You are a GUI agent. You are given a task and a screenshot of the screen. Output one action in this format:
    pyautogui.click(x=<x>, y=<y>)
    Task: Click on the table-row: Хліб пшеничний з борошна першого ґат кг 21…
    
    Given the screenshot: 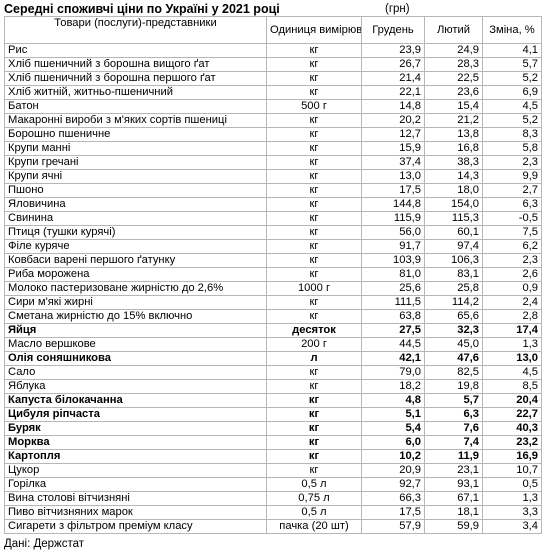 What is the action you would take?
    pyautogui.click(x=273, y=78)
    